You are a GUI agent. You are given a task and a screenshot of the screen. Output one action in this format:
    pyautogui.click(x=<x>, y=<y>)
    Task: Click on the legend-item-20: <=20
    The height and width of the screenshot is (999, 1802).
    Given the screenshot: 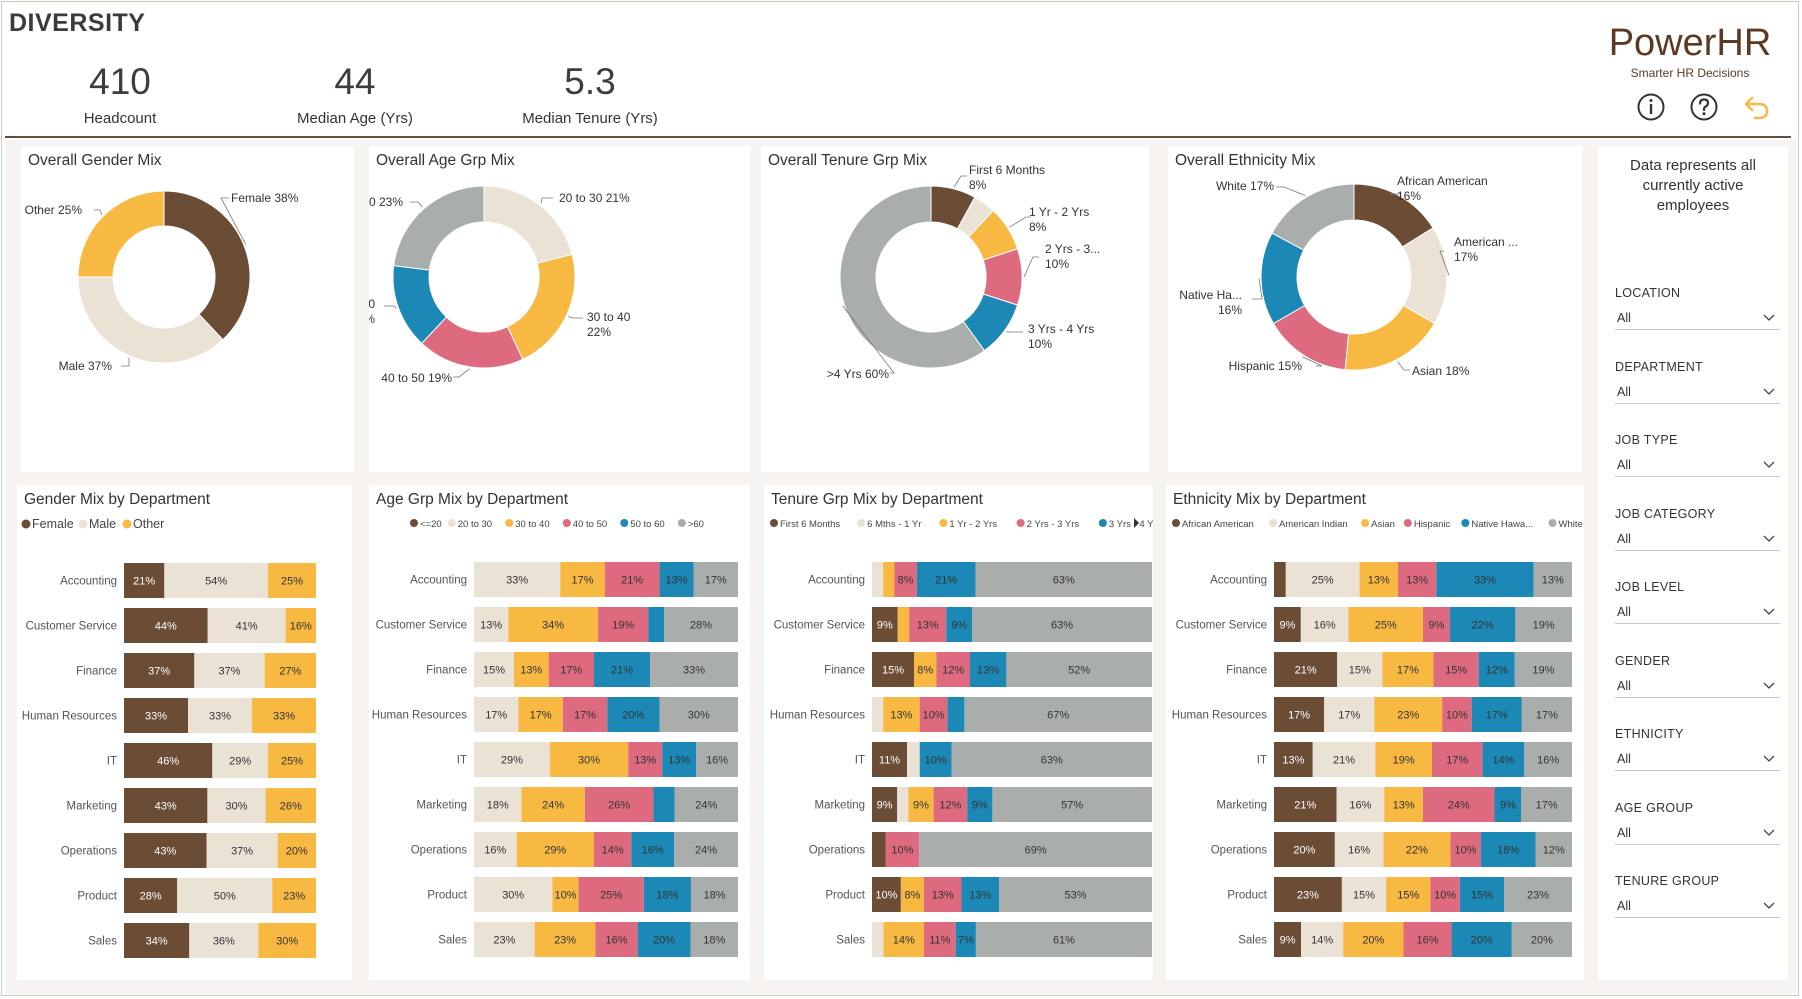 What is the action you would take?
    pyautogui.click(x=431, y=524)
    